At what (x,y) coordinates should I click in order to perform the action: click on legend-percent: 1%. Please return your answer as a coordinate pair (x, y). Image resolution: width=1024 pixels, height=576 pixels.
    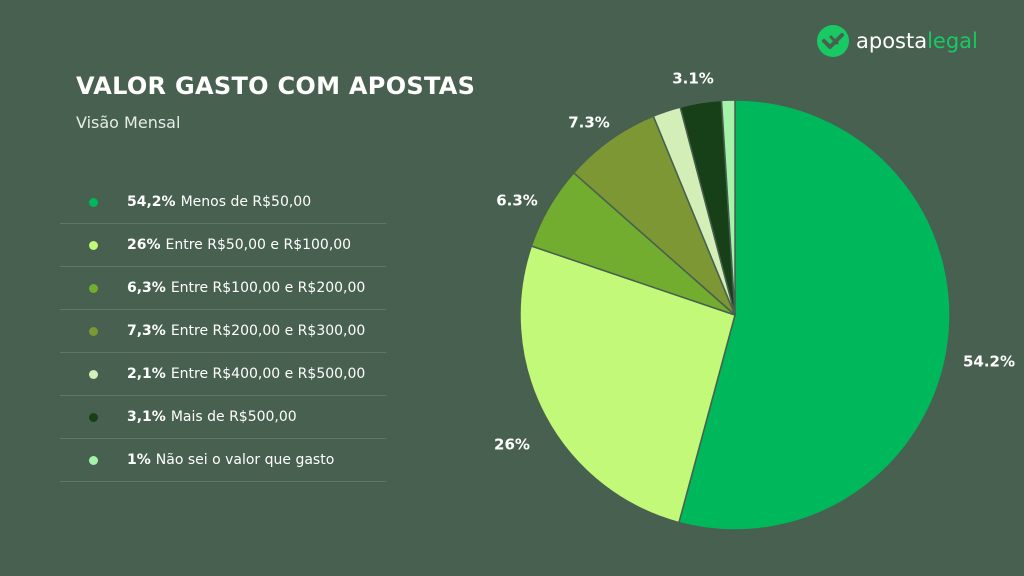
    Looking at the image, I should click on (139, 460).